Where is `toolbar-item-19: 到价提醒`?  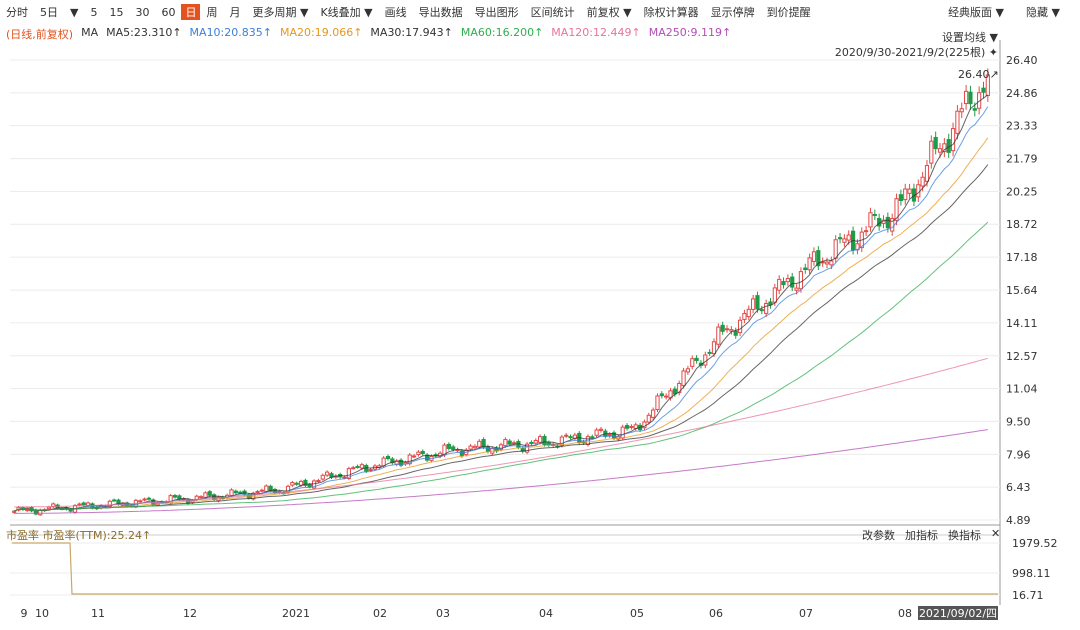
toolbar-item-19: 到价提醒 is located at coordinates (788, 12).